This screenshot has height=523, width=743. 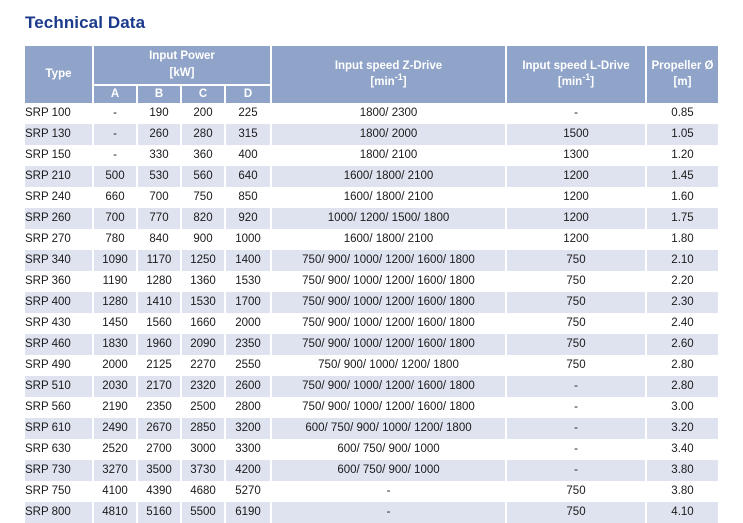 What do you see at coordinates (576, 65) in the screenshot?
I see `input-speed-l-label: Input speed L-Drive` at bounding box center [576, 65].